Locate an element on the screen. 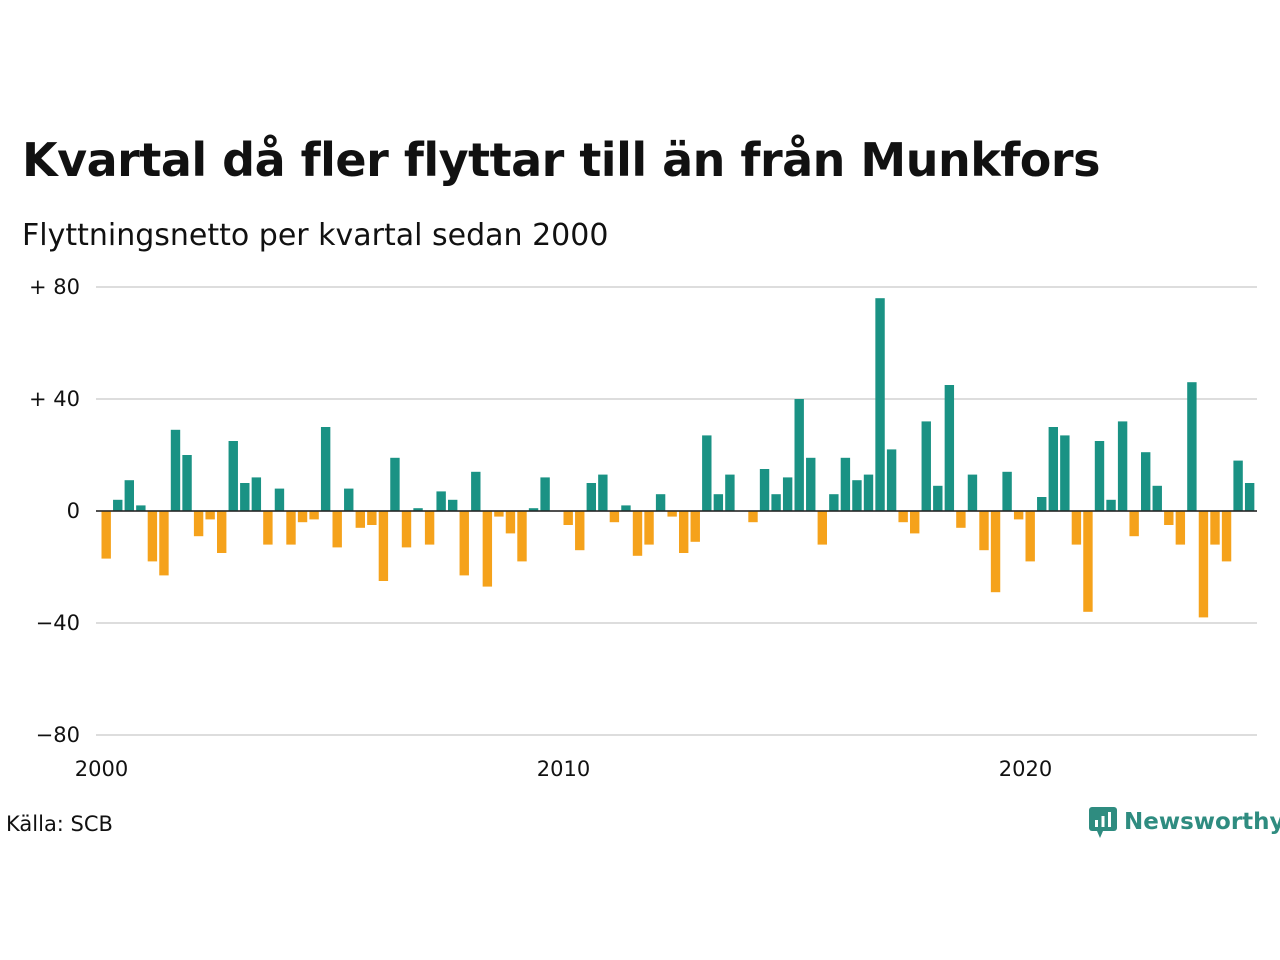  y-tick-label: + 80 is located at coordinates (54, 287).